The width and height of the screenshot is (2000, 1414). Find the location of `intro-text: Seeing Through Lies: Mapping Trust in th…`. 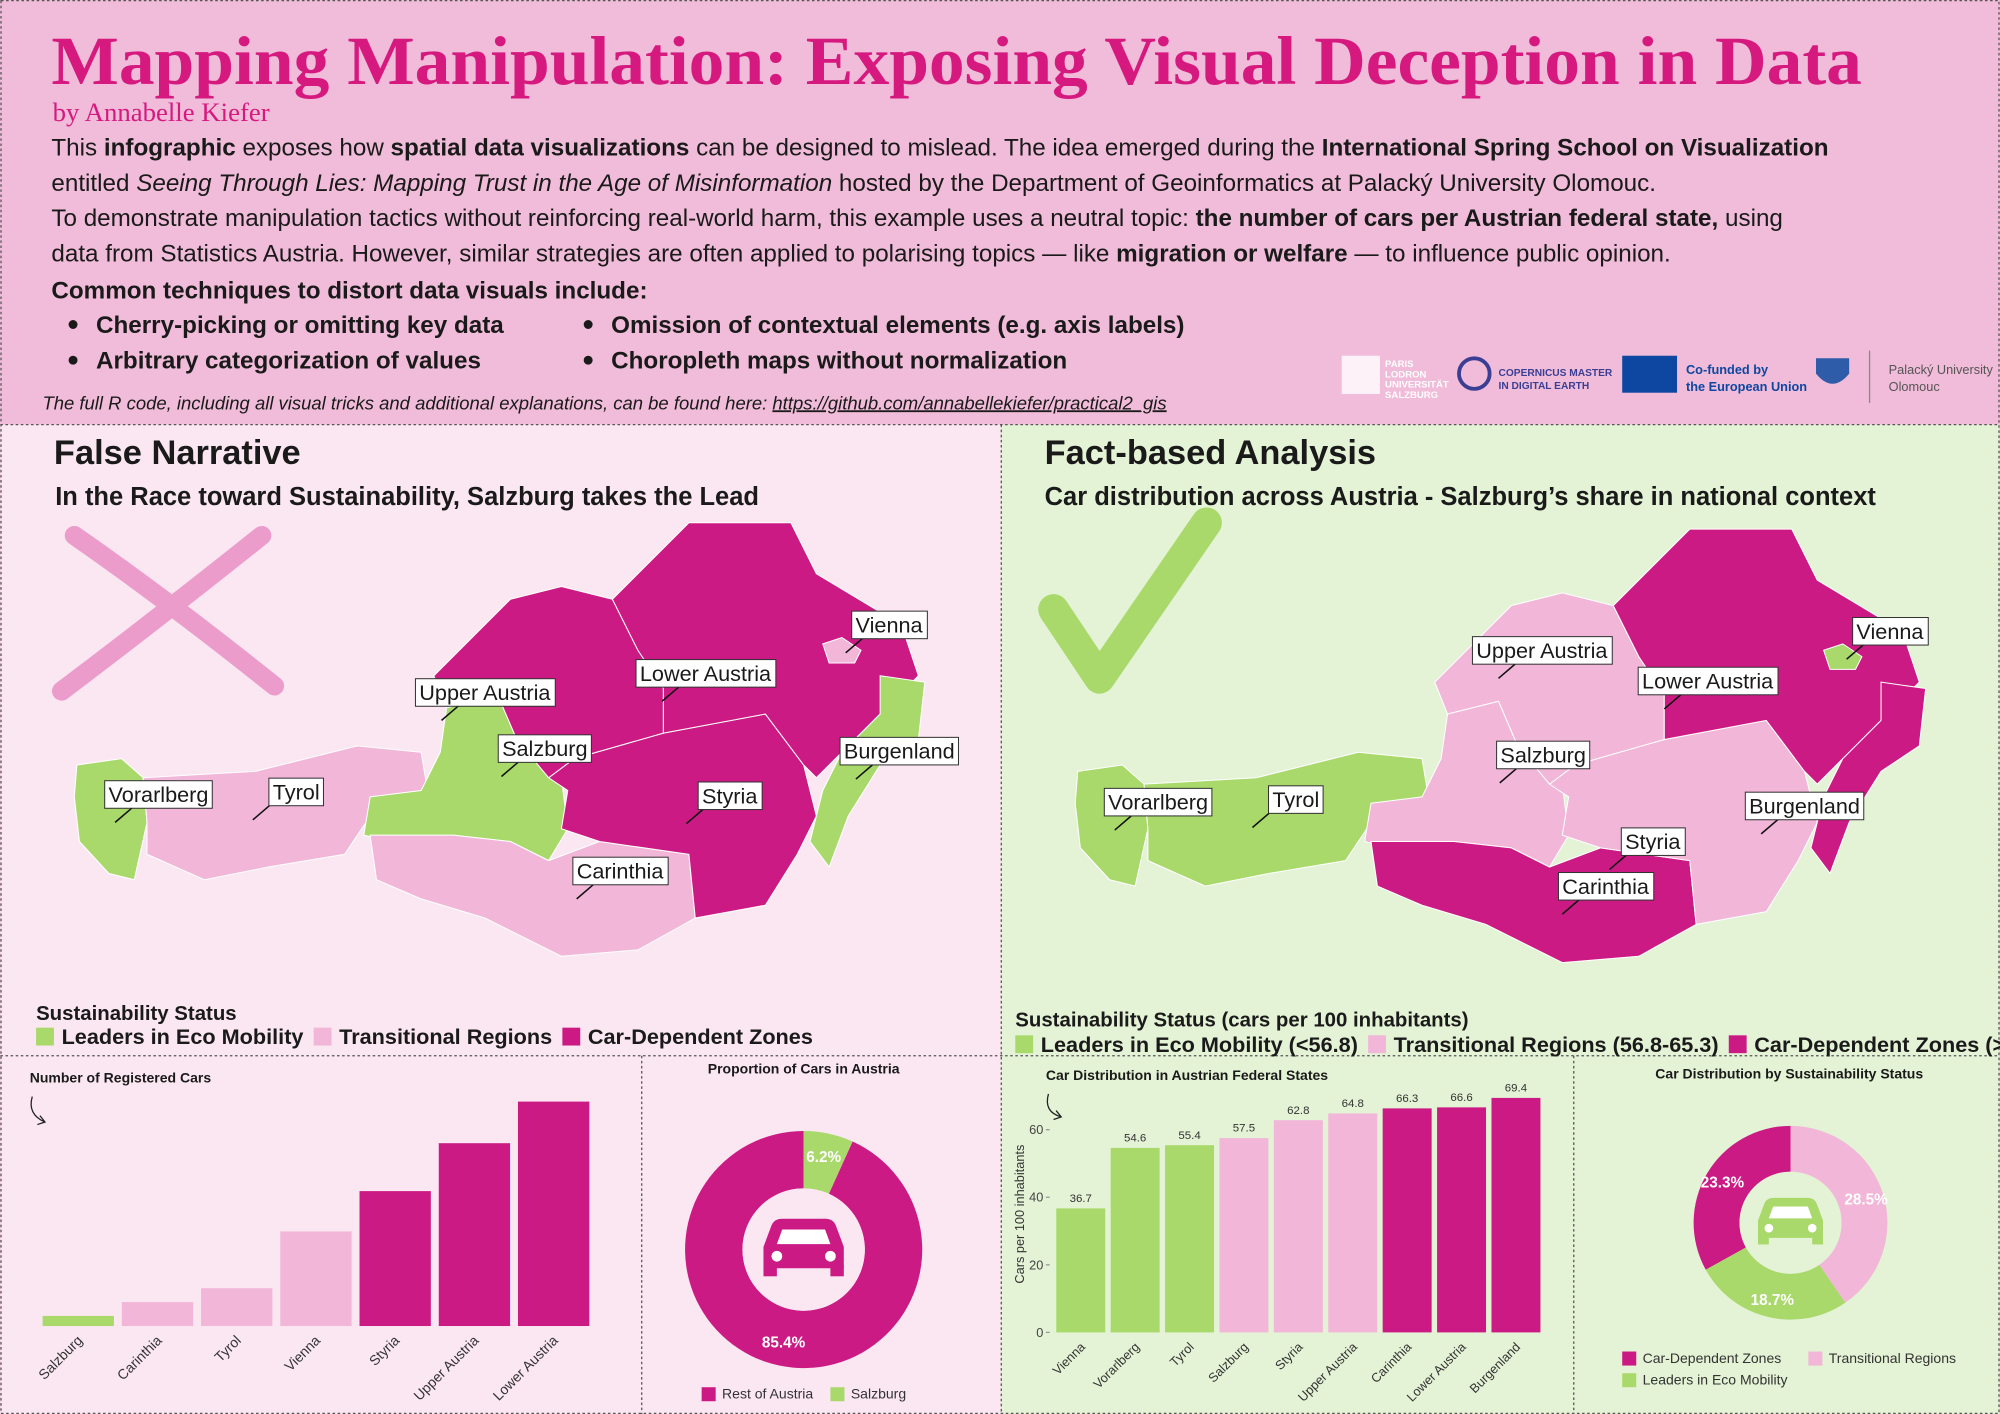

intro-text: Seeing Through Lies: Mapping Trust in th… is located at coordinates (484, 183).